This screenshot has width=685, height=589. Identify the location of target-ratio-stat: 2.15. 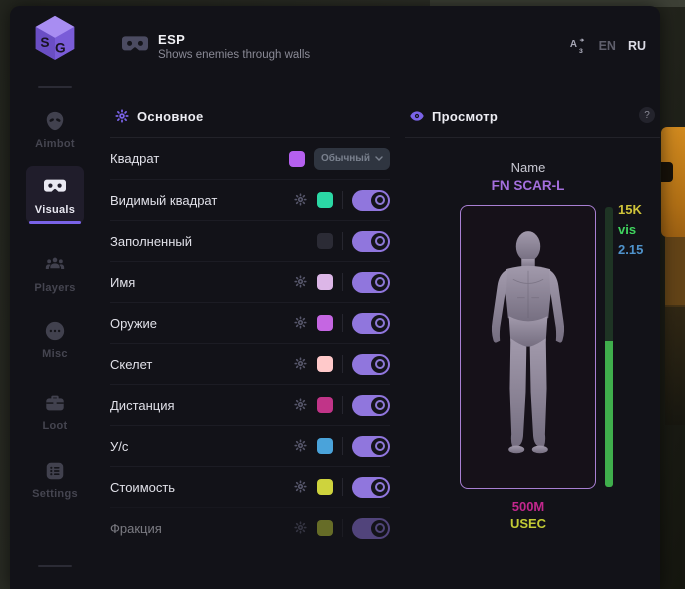
(631, 249).